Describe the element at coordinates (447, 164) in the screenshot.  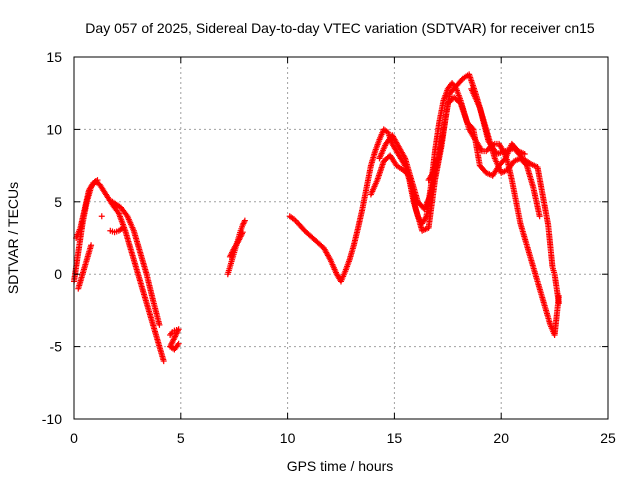
I see `series-segment-3-band3` at that location.